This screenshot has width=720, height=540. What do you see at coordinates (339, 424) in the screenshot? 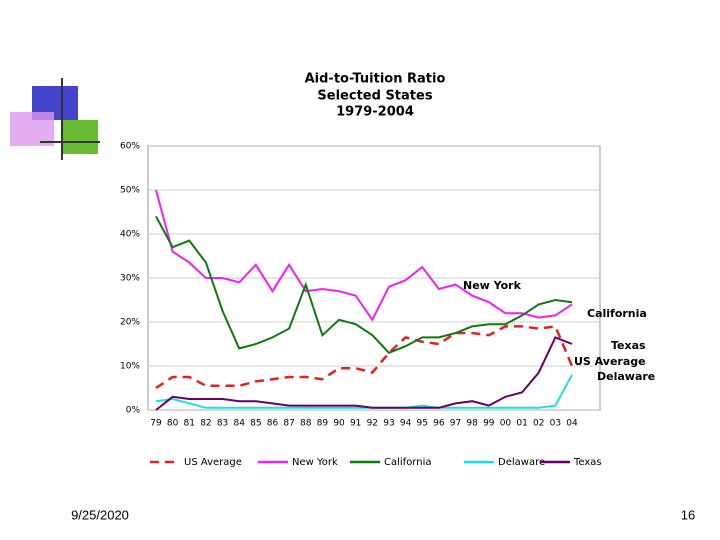
I see `x-tick-label: 90` at bounding box center [339, 424].